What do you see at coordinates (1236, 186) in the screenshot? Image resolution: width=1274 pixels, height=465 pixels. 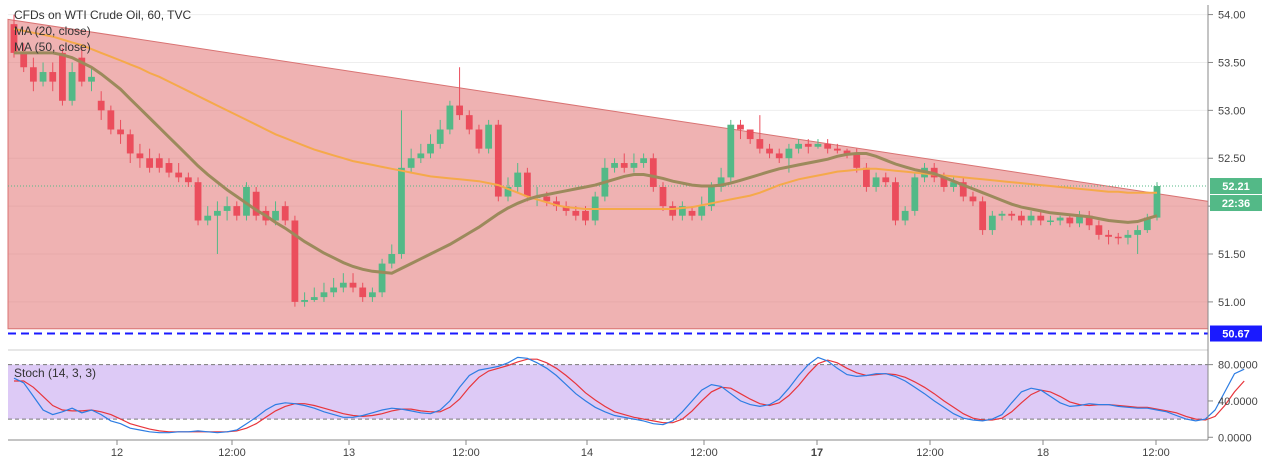 I see `last-price-tag-bg` at bounding box center [1236, 186].